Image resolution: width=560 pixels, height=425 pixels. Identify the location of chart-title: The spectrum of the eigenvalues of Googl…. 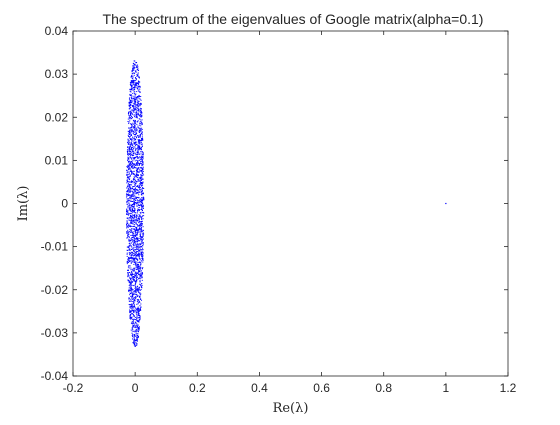
(293, 19).